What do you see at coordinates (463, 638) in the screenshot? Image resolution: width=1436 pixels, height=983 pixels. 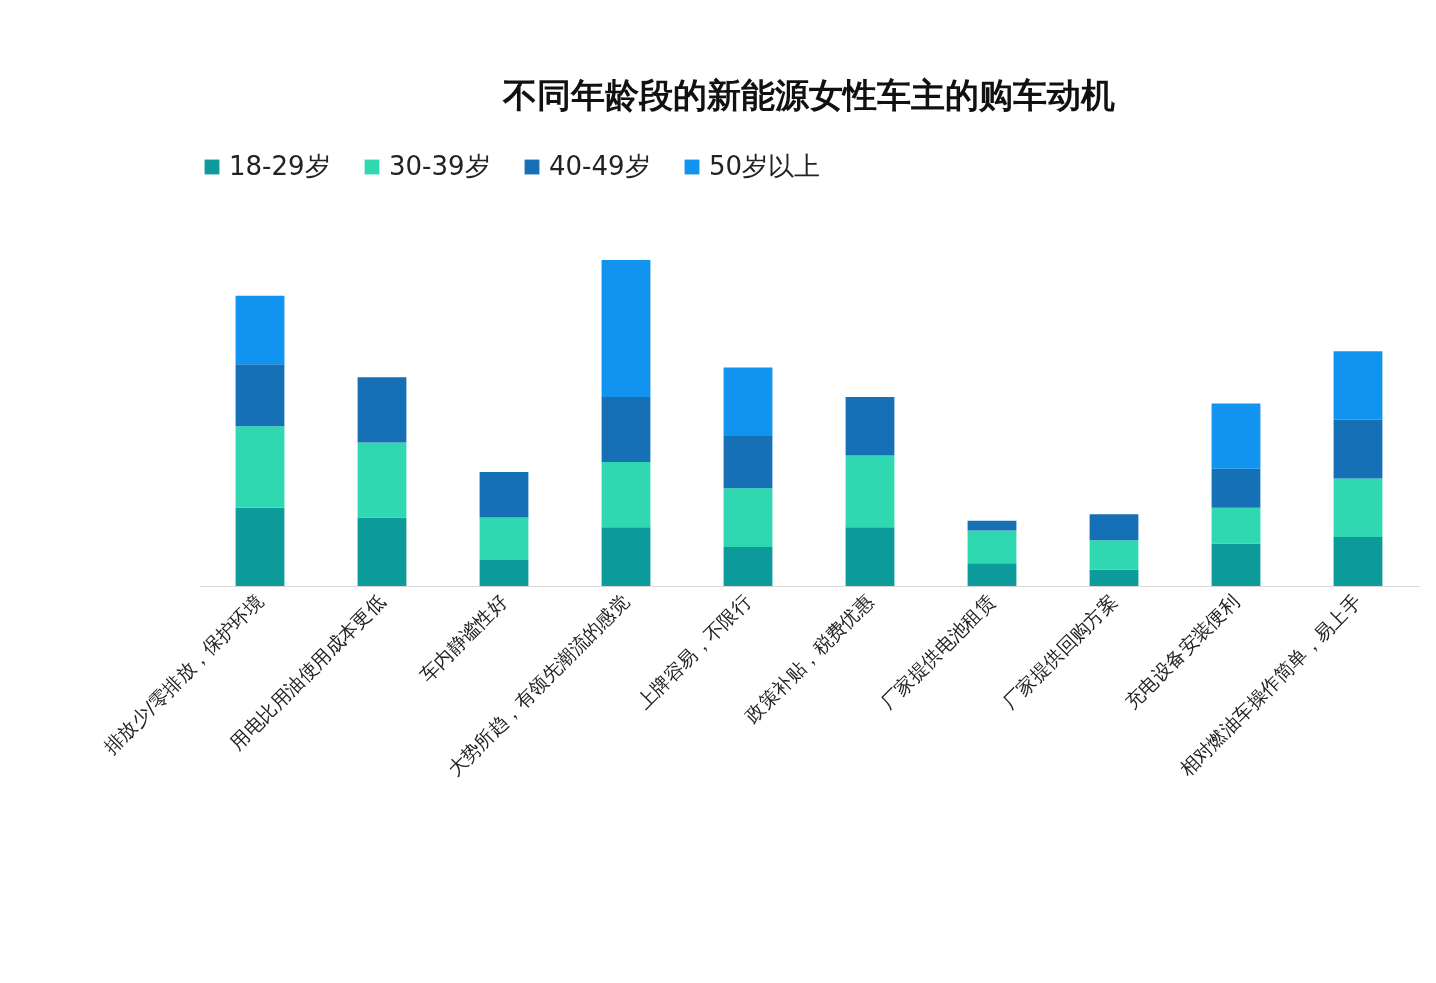 I see `x-tick-label: 车内静谧性好` at bounding box center [463, 638].